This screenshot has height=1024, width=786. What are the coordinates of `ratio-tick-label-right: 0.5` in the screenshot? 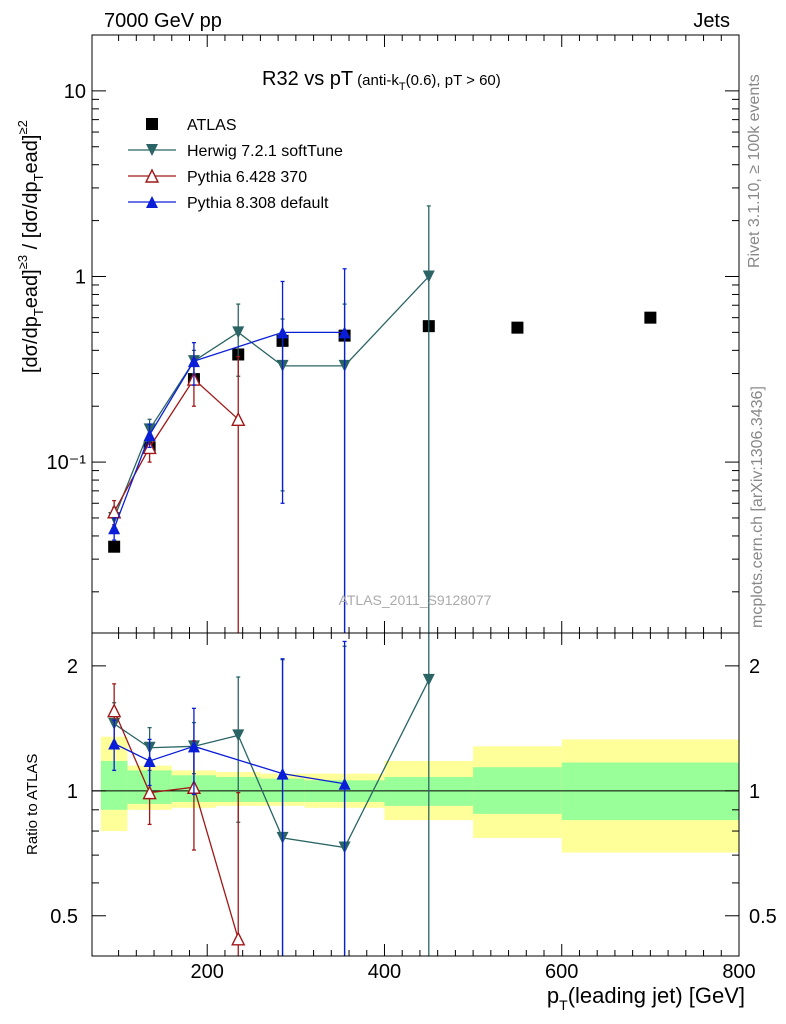 It's located at (763, 917).